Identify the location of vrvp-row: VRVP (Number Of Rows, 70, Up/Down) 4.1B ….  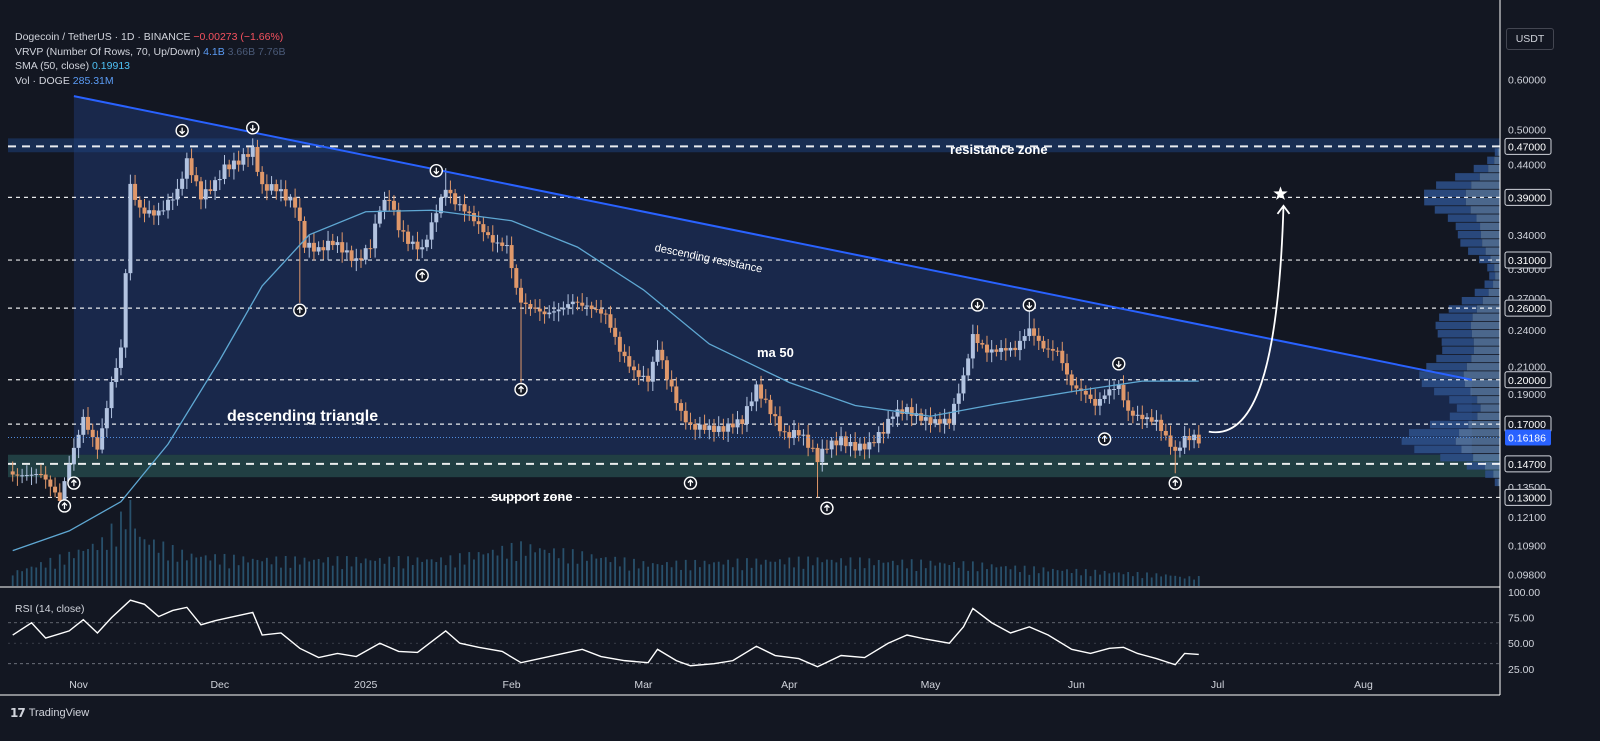
(150, 52).